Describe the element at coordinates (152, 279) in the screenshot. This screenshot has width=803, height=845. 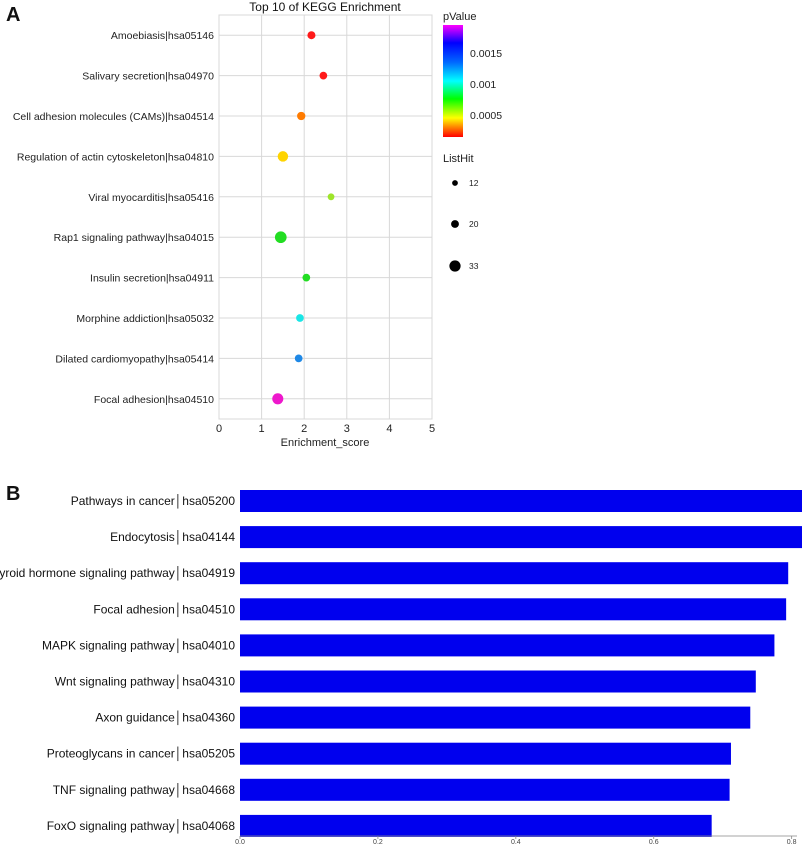
I see `chart-a-y-tick-label: Insulin secretion|hsa04911` at that location.